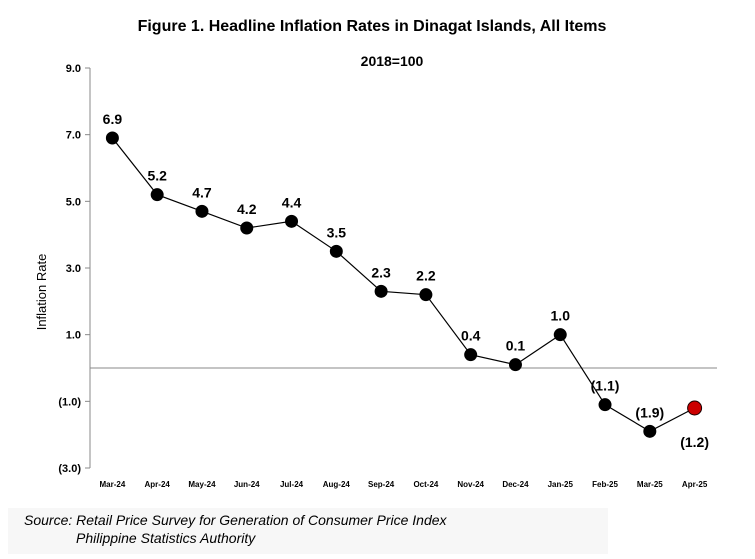 Image resolution: width=755 pixels, height=559 pixels. I want to click on data-label: 2.2, so click(426, 276).